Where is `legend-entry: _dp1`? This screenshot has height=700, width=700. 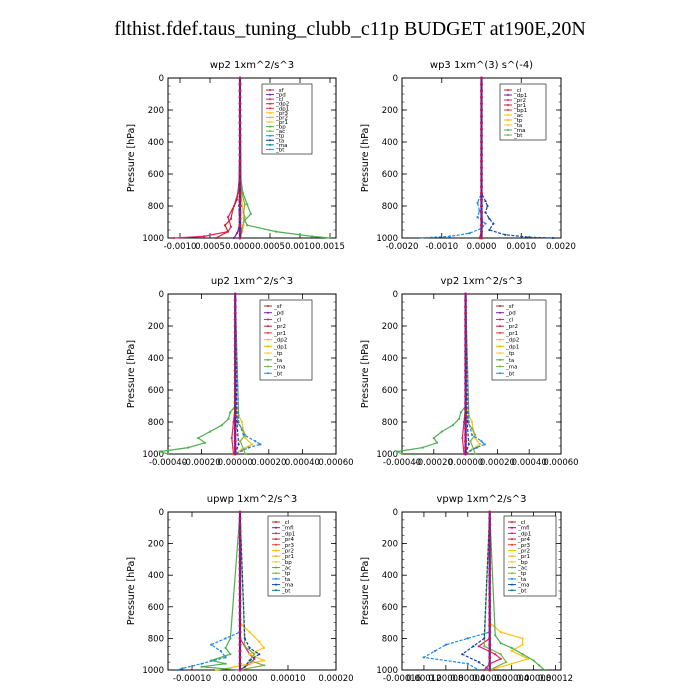 legend-entry: _dp1 is located at coordinates (280, 347).